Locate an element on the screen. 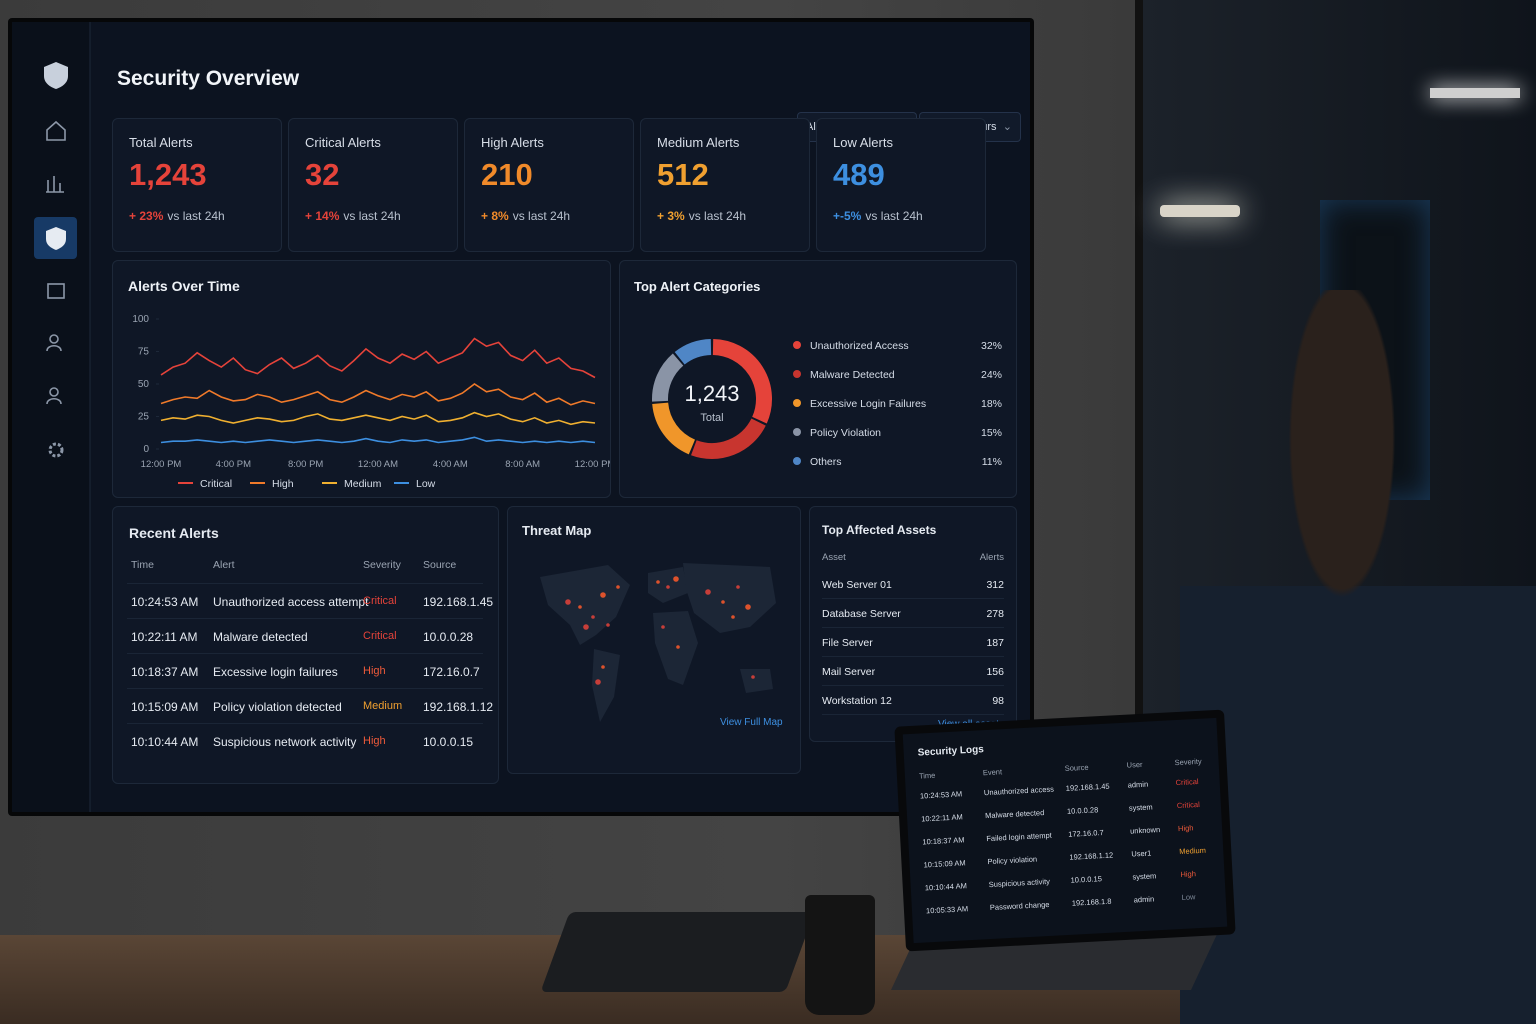  table-cell: 10:05:33 AM is located at coordinates (947, 910).